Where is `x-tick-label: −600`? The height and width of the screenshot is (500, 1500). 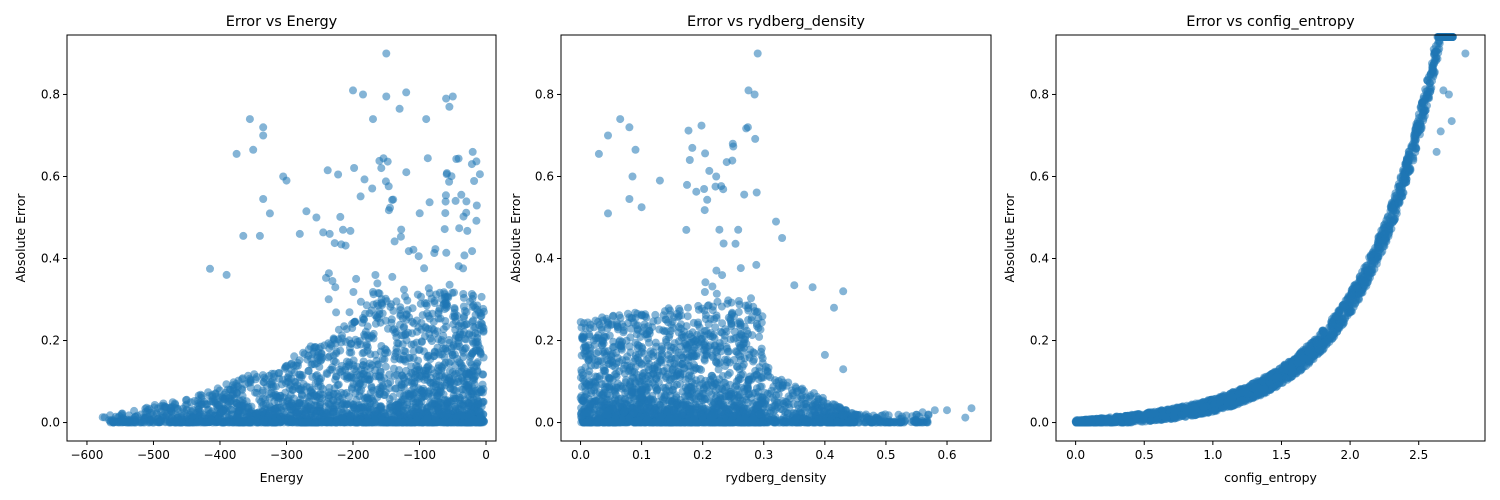
x-tick-label: −600 is located at coordinates (86, 455).